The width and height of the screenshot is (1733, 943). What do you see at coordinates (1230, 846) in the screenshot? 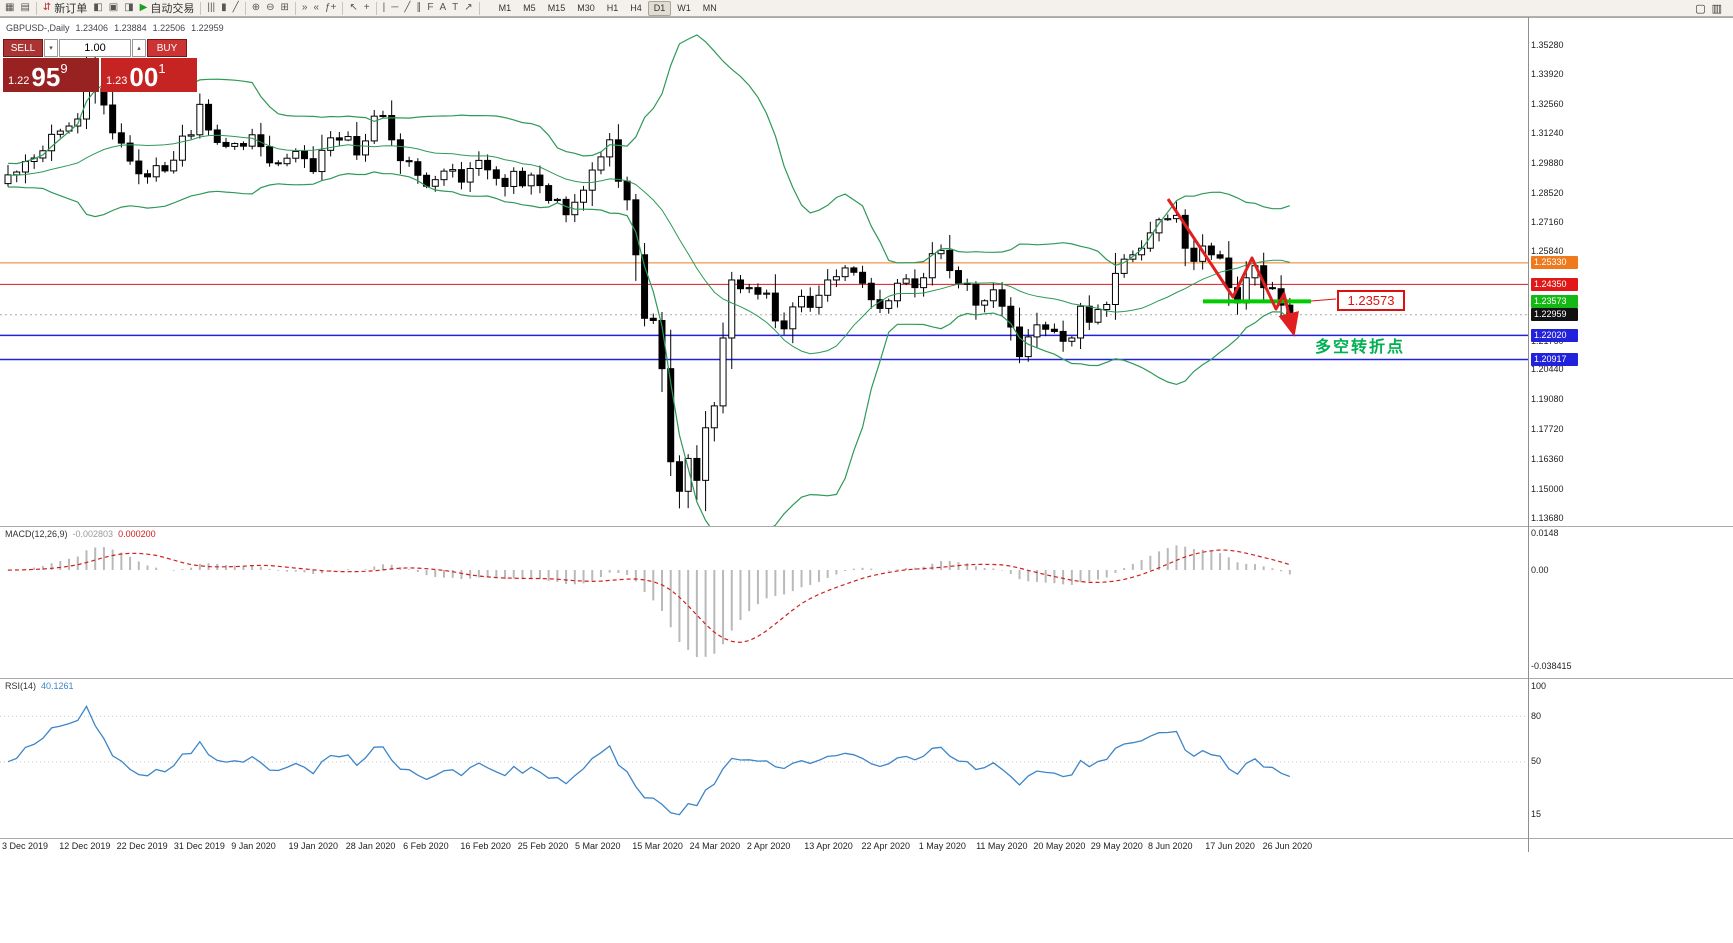
I see `date-label: 17 Jun 2020` at bounding box center [1230, 846].